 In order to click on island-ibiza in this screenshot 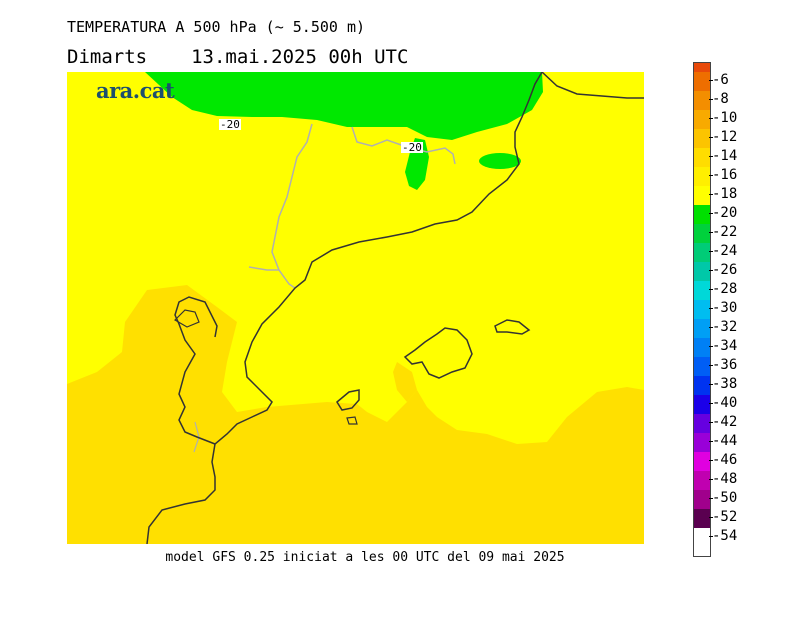, I will do `click(348, 400)`.